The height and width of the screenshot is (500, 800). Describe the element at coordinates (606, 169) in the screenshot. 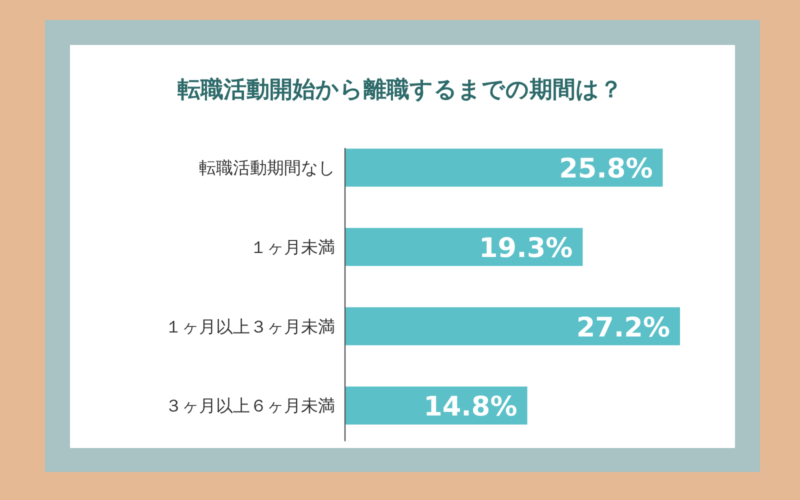

I see `data-label: 25.8%` at that location.